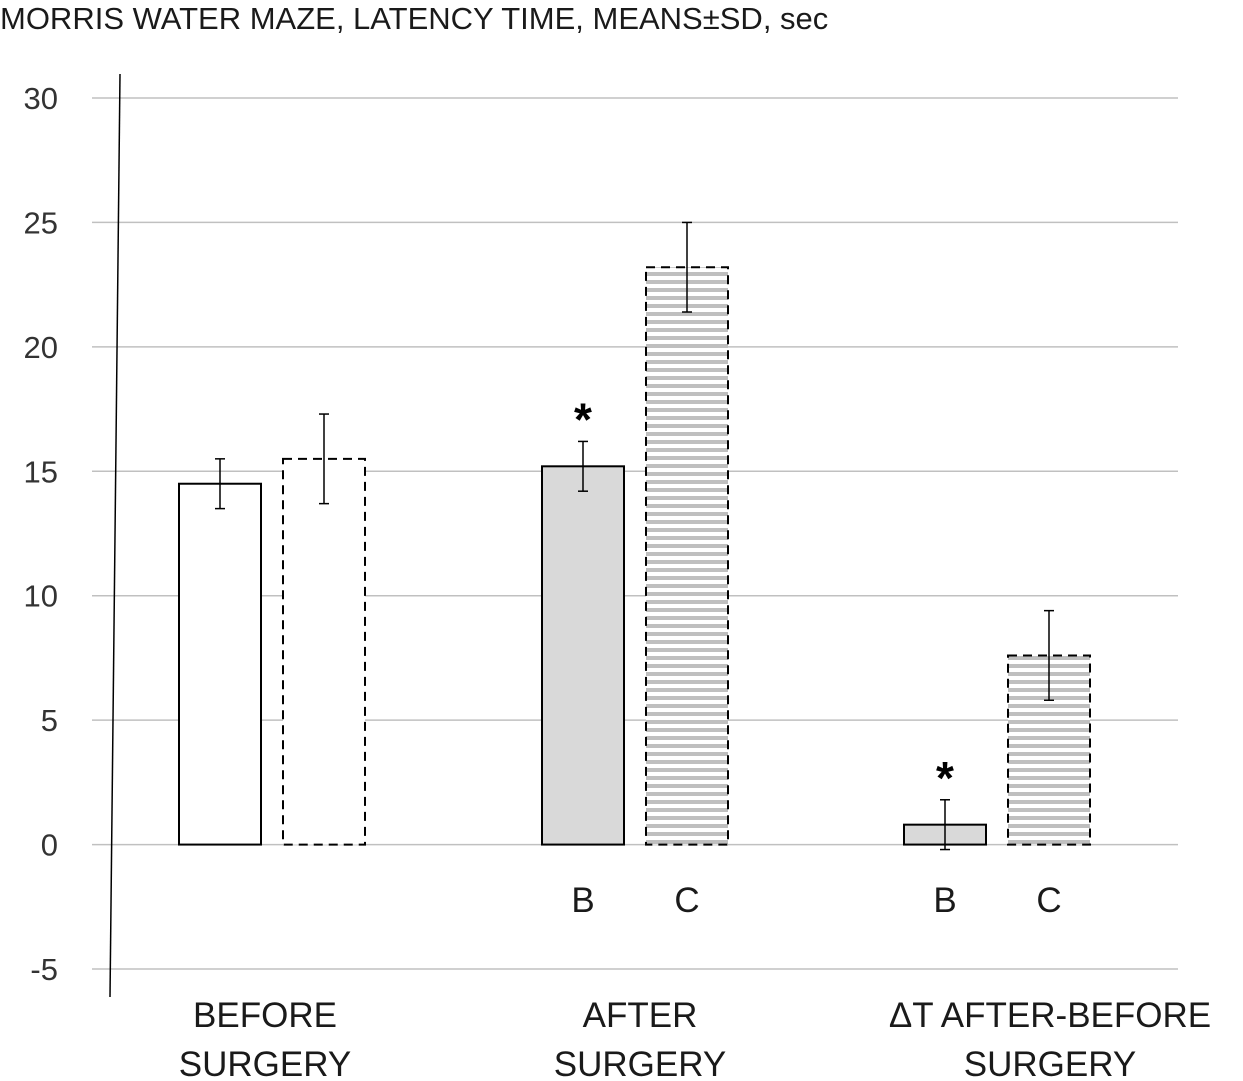  I want to click on y-tick-label: 25, so click(41, 222).